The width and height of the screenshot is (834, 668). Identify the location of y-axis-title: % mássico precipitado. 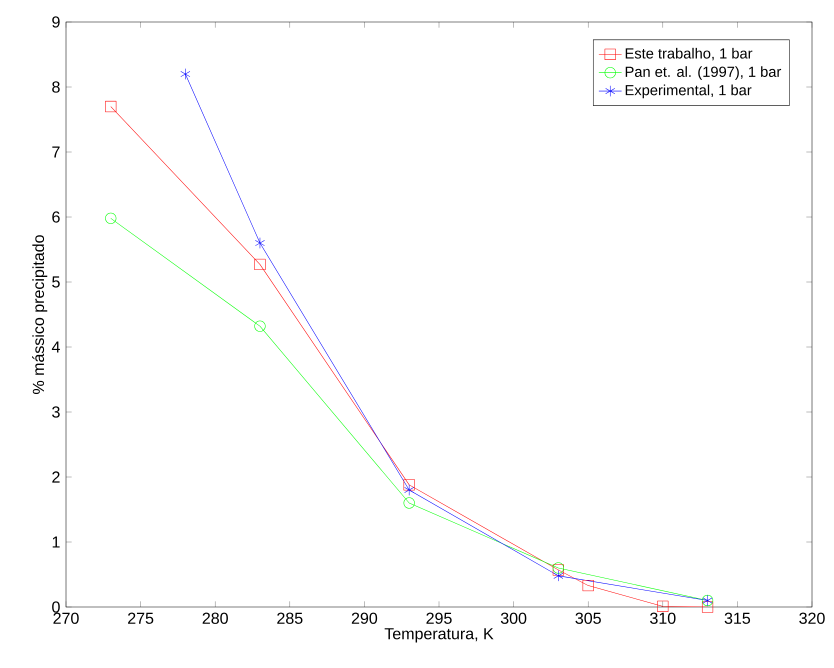
(40, 314).